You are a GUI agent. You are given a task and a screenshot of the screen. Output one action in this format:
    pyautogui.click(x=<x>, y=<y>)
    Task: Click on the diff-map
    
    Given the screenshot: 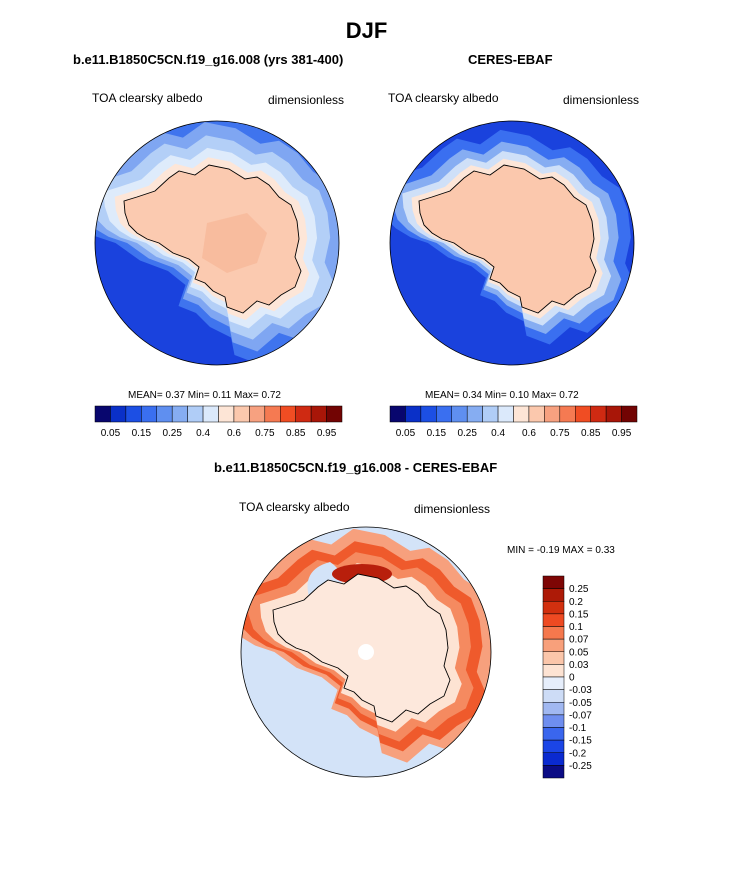 What is the action you would take?
    pyautogui.click(x=366, y=652)
    